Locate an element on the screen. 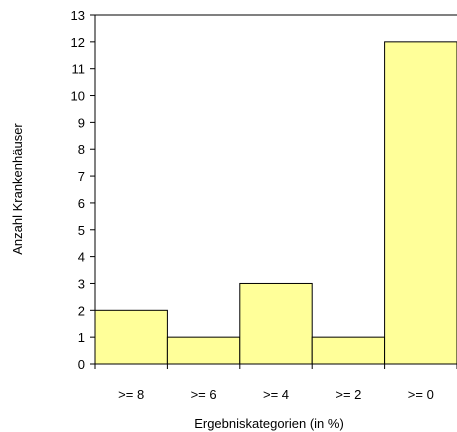 The height and width of the screenshot is (432, 457). y-tick-label: 4 is located at coordinates (81, 257).